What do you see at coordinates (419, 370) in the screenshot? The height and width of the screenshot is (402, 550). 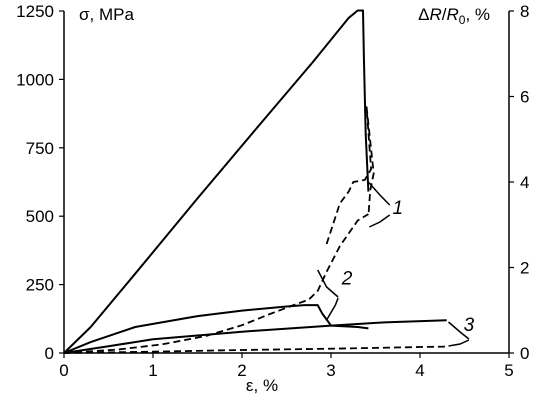 I see `x-tick-label: 4` at bounding box center [419, 370].